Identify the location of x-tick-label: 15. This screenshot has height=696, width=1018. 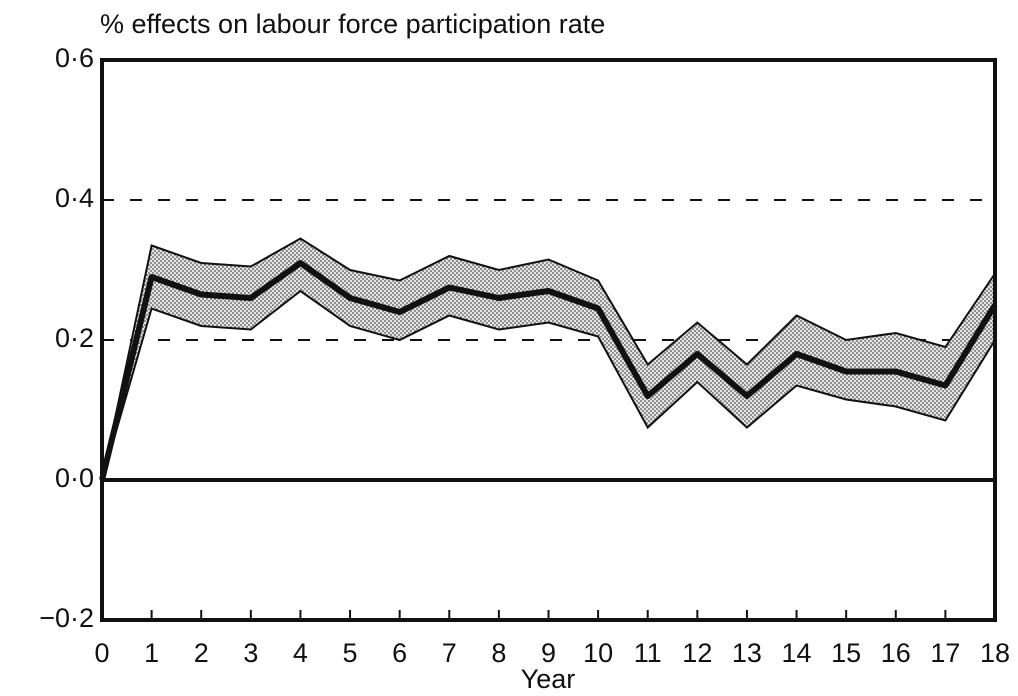
(846, 653).